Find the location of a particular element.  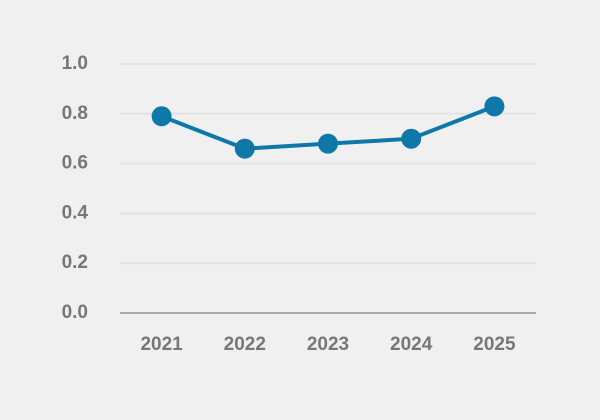

x-tick-label: 2023 is located at coordinates (328, 344).